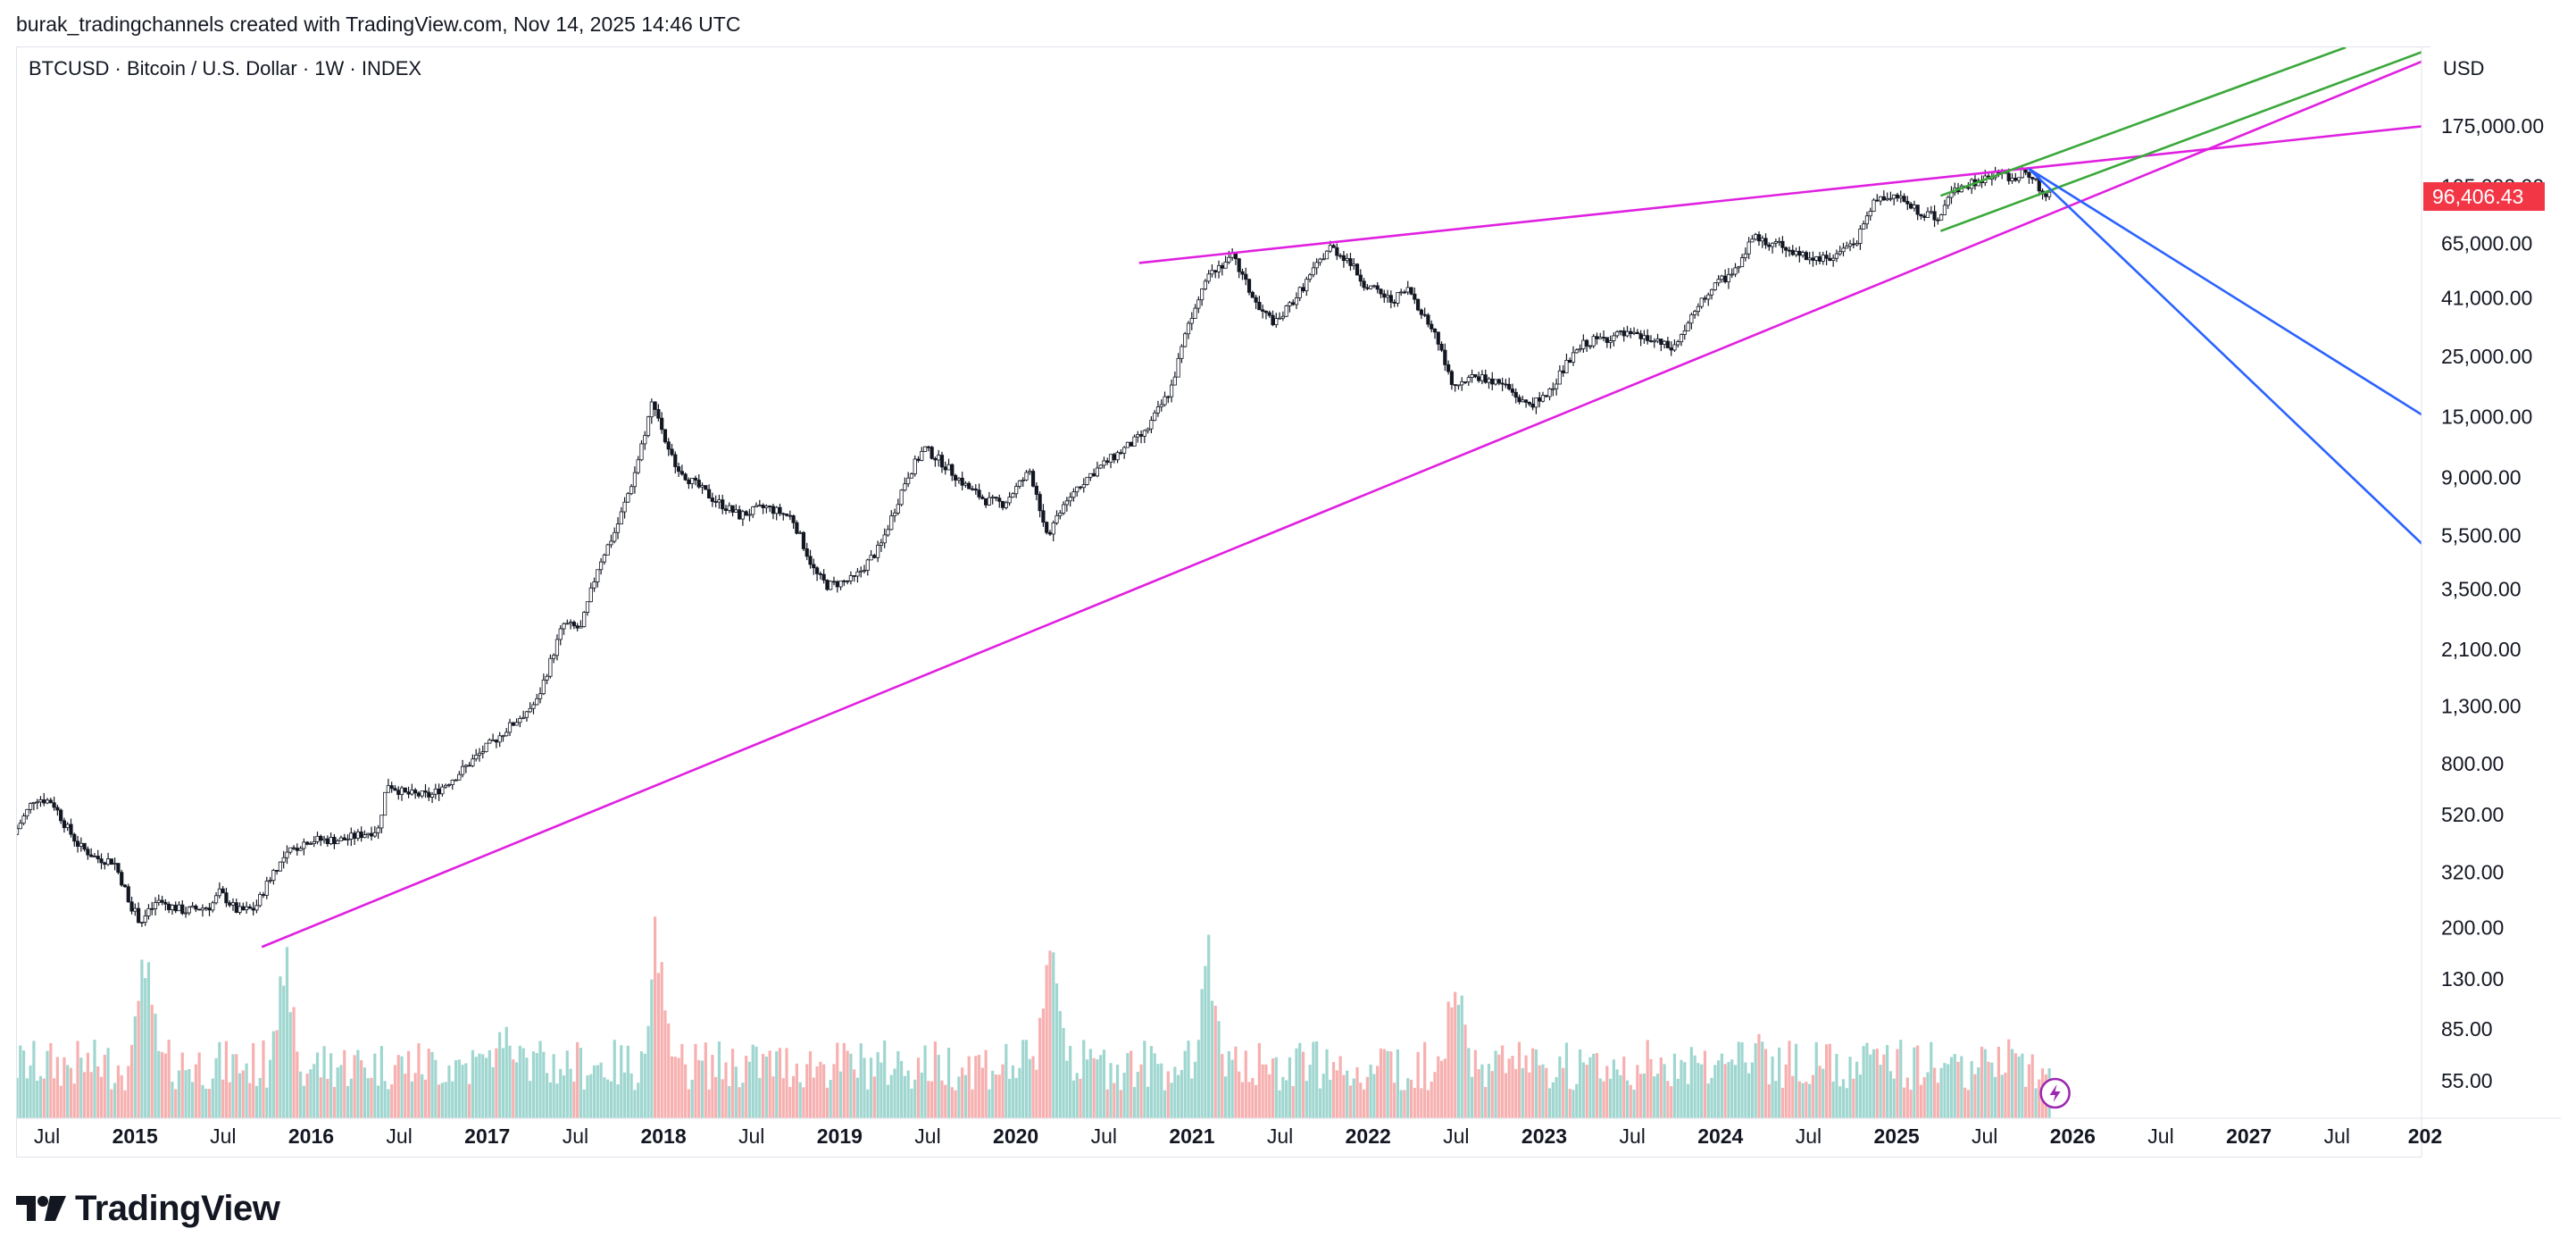 The image size is (2576, 1254). Describe the element at coordinates (2472, 979) in the screenshot. I see `y-tick-label: 130.00` at that location.